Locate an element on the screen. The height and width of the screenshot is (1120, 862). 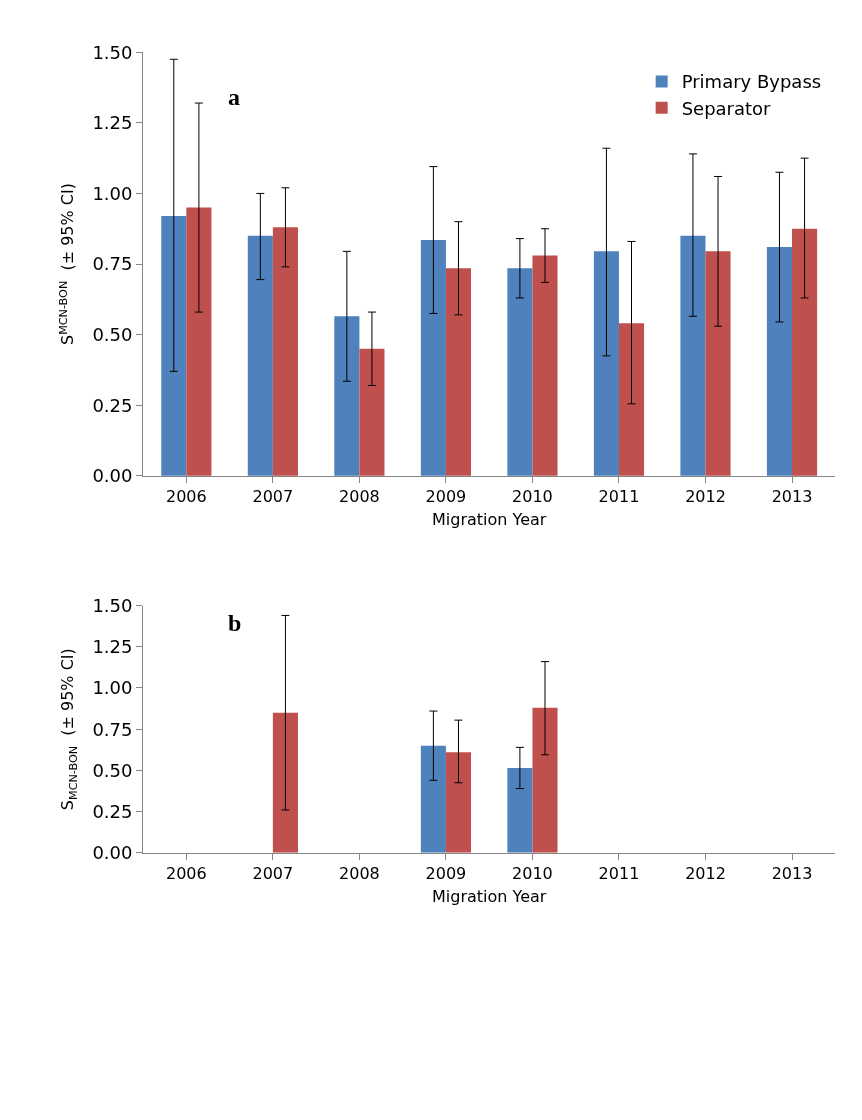
legend-label: Primary Bypass is located at coordinates (751, 82).